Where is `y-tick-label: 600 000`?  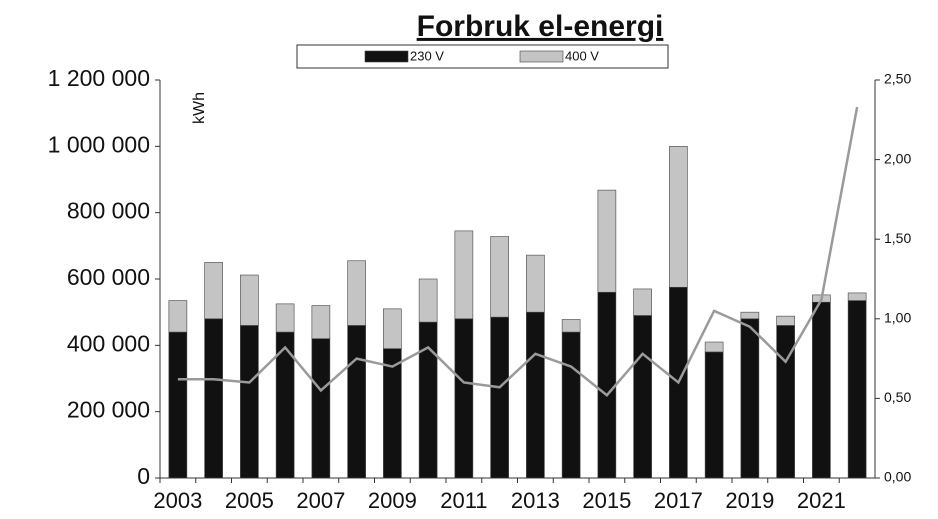 y-tick-label: 600 000 is located at coordinates (108, 277).